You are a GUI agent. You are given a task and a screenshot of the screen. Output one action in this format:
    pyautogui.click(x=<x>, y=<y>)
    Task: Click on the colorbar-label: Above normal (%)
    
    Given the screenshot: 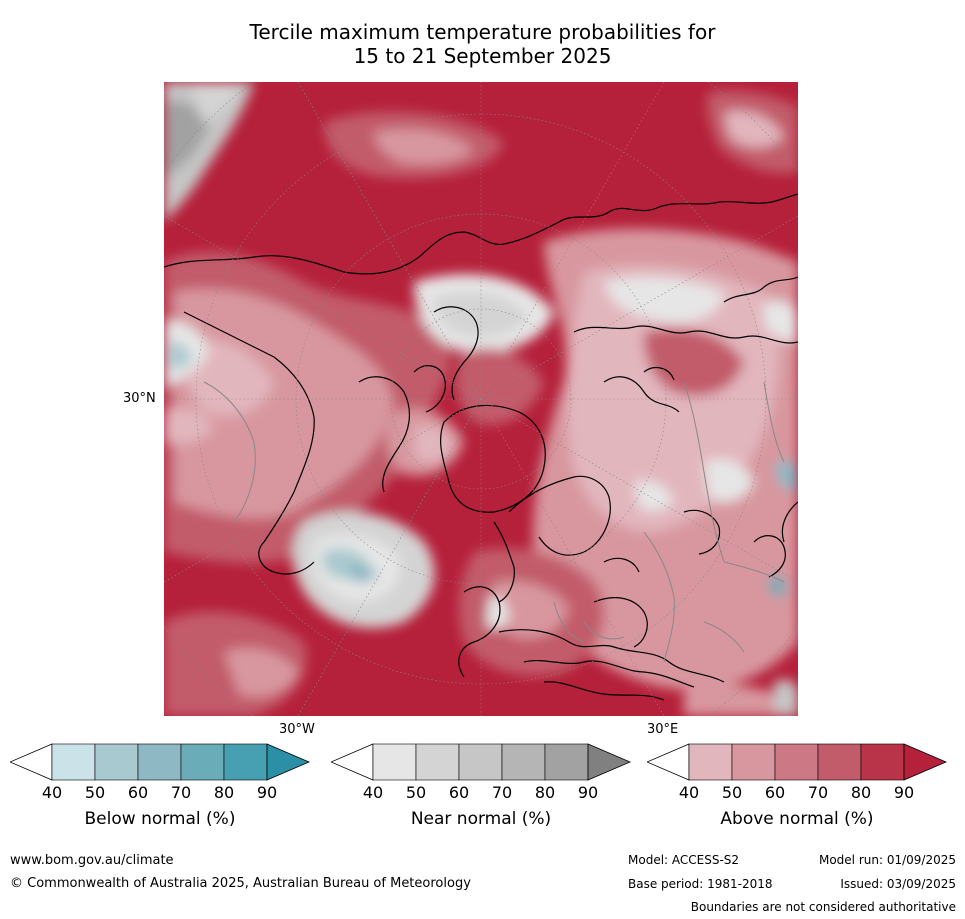 What is the action you would take?
    pyautogui.click(x=797, y=819)
    